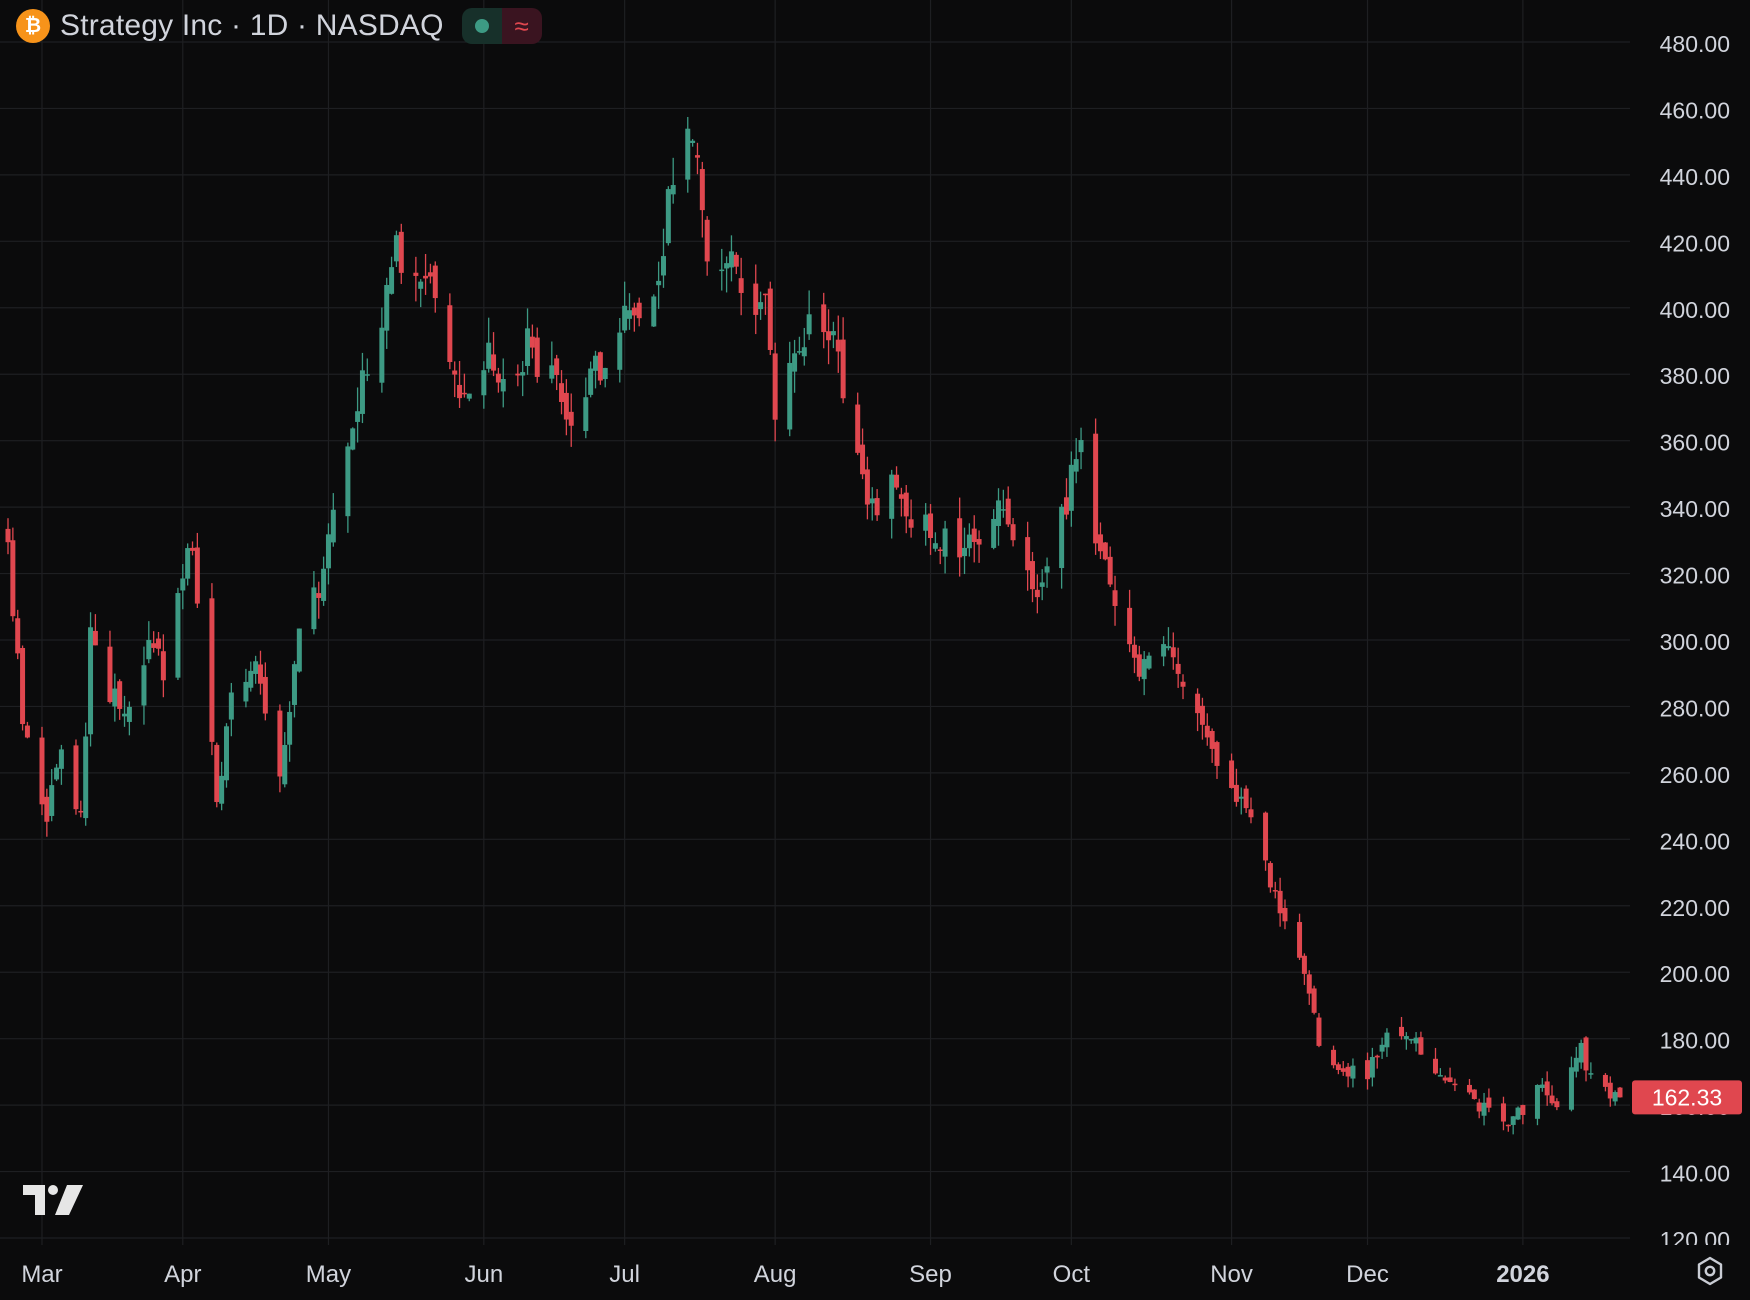  I want to click on market-status-badge, so click(481, 26).